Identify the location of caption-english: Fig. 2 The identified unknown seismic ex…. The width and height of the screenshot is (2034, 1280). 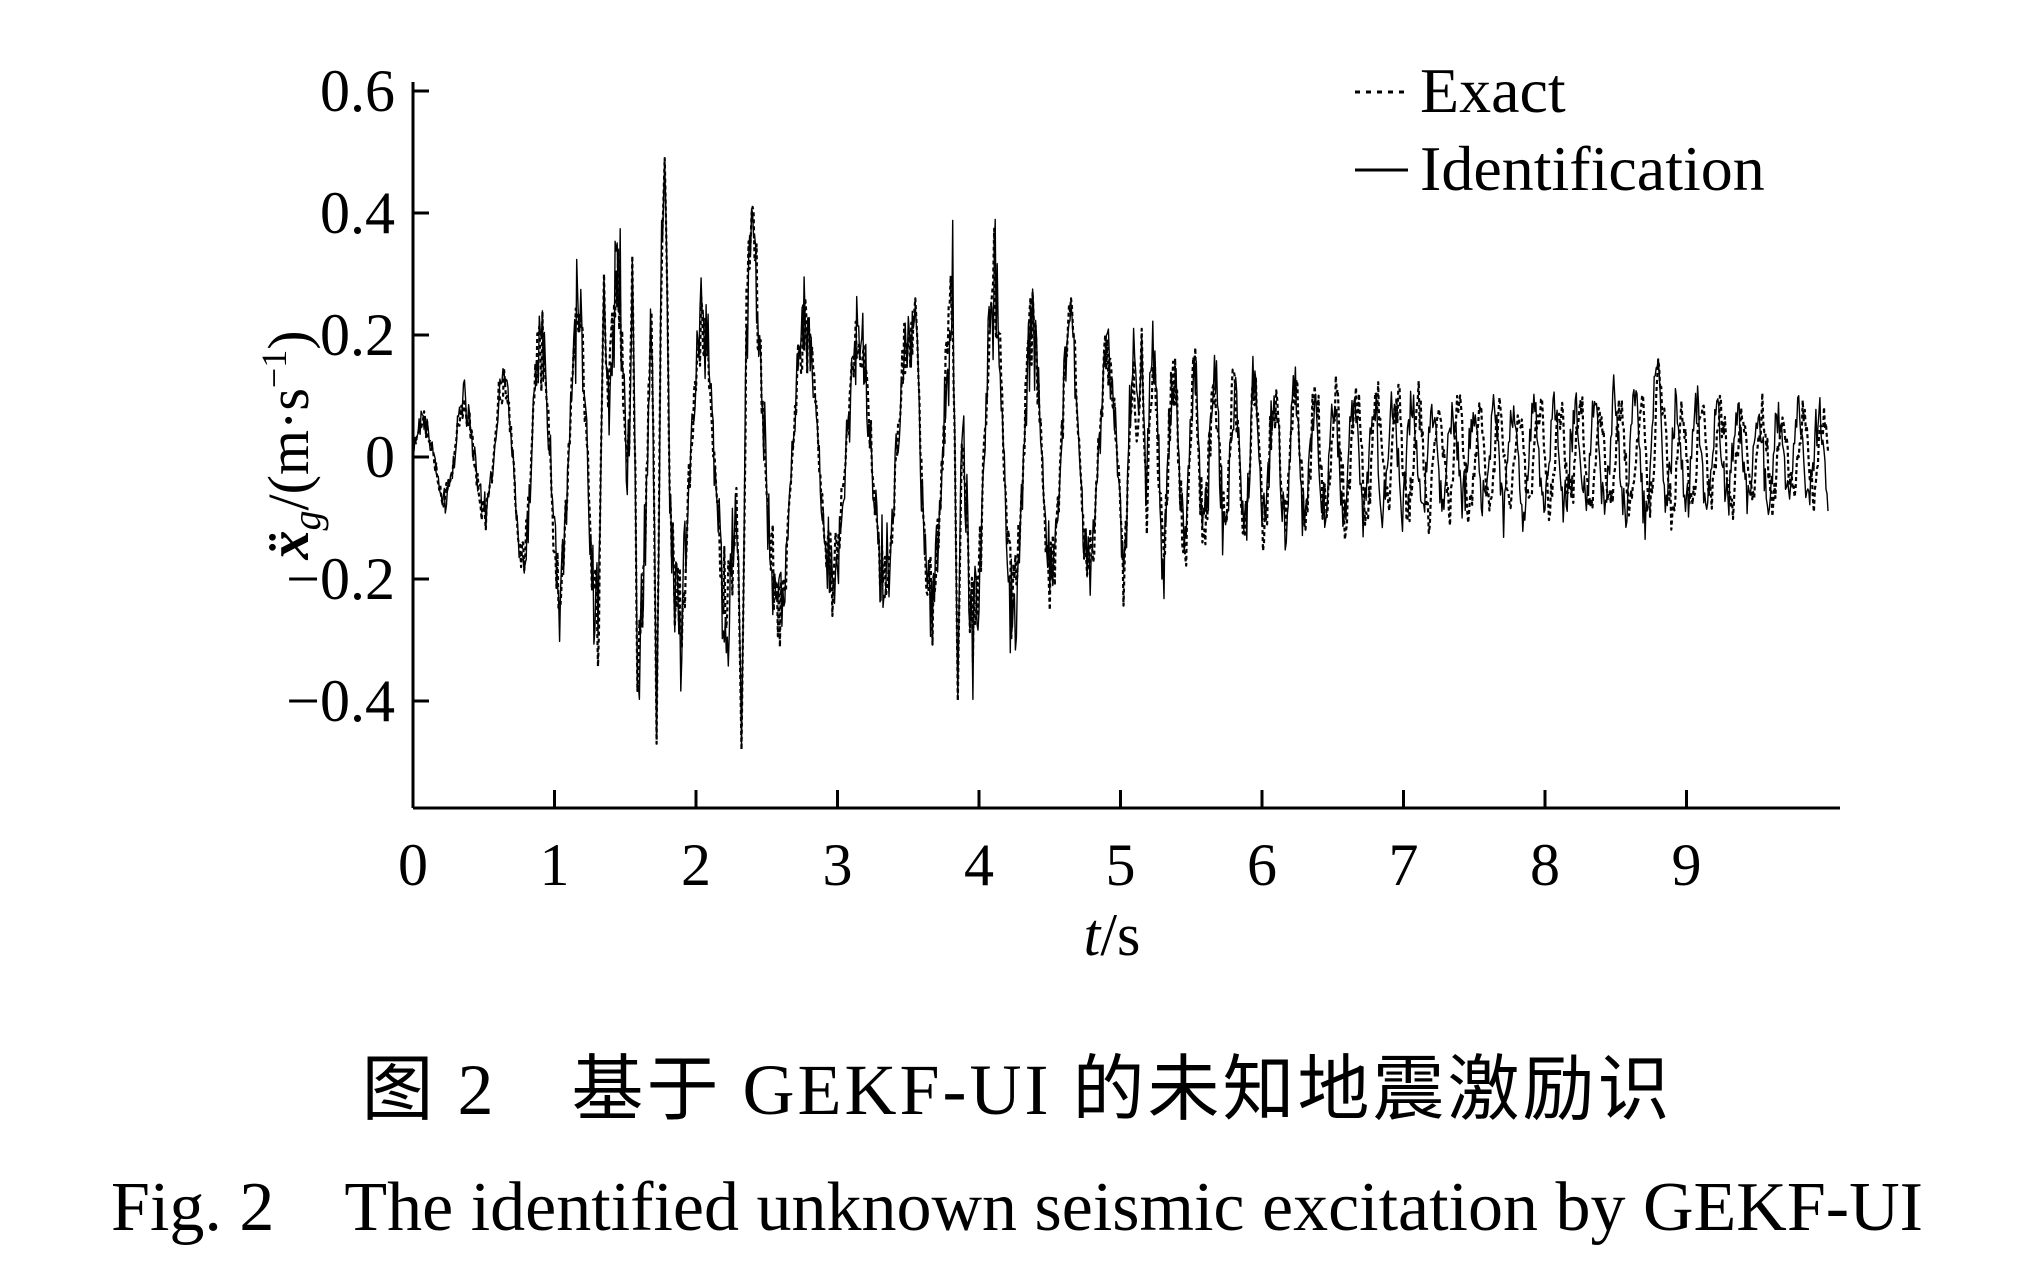
(1017, 1207).